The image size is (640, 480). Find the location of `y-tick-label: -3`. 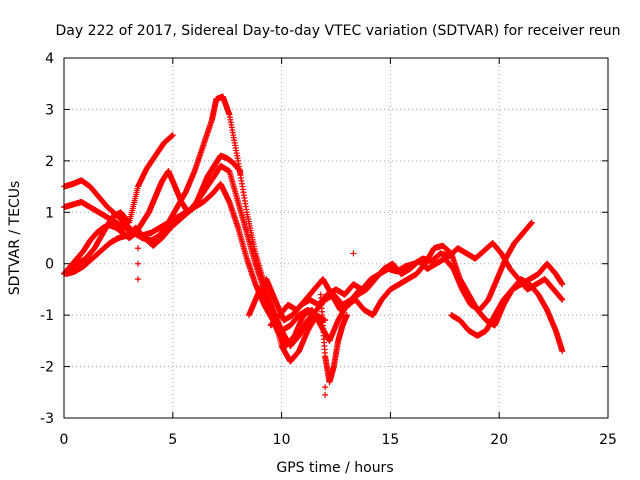

y-tick-label: -3 is located at coordinates (47, 419).